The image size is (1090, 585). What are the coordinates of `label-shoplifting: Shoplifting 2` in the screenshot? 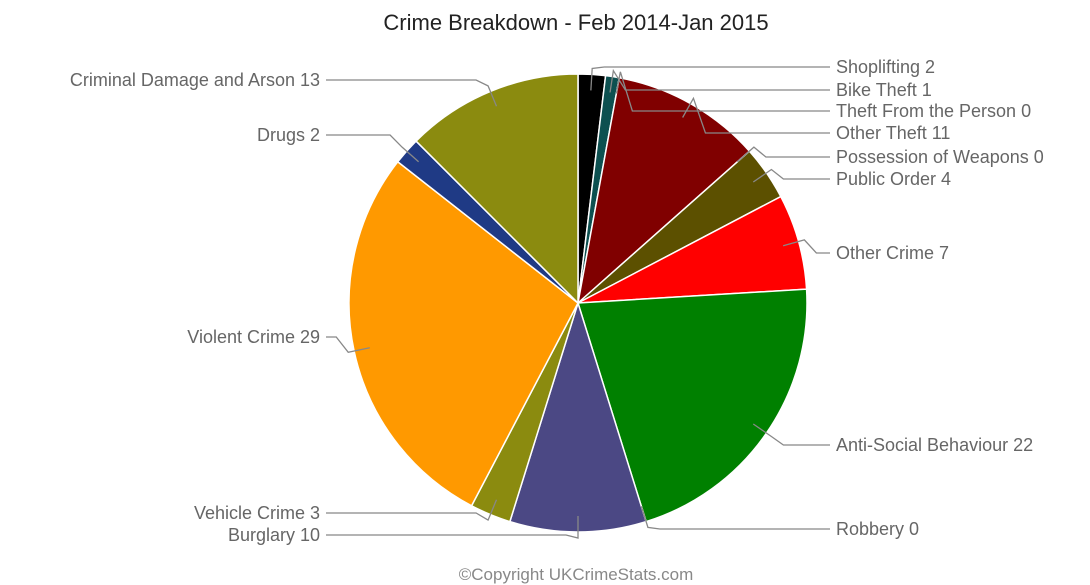 It's located at (885, 67).